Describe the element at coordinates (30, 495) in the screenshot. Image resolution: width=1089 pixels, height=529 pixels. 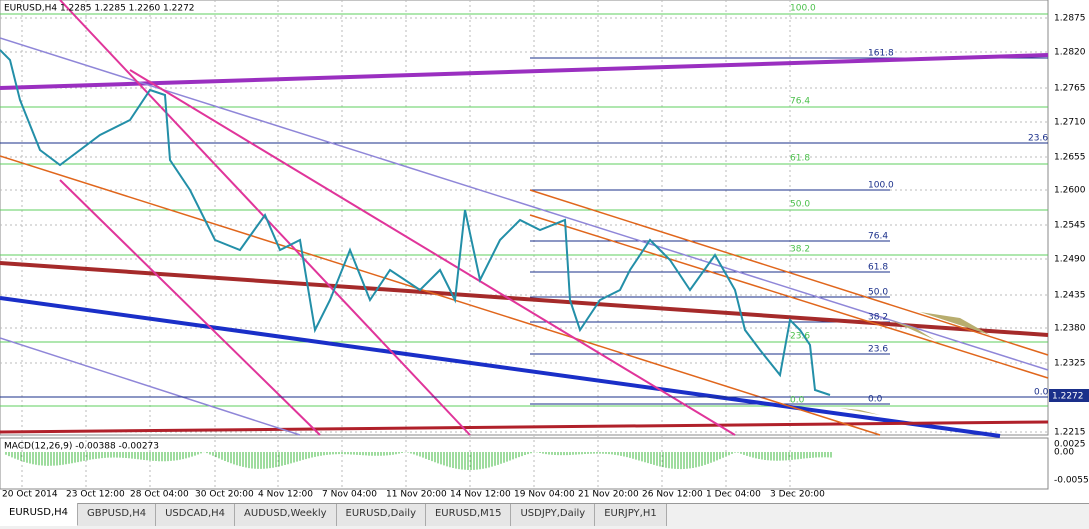
I see `time-label: 20 Oct 2014` at that location.